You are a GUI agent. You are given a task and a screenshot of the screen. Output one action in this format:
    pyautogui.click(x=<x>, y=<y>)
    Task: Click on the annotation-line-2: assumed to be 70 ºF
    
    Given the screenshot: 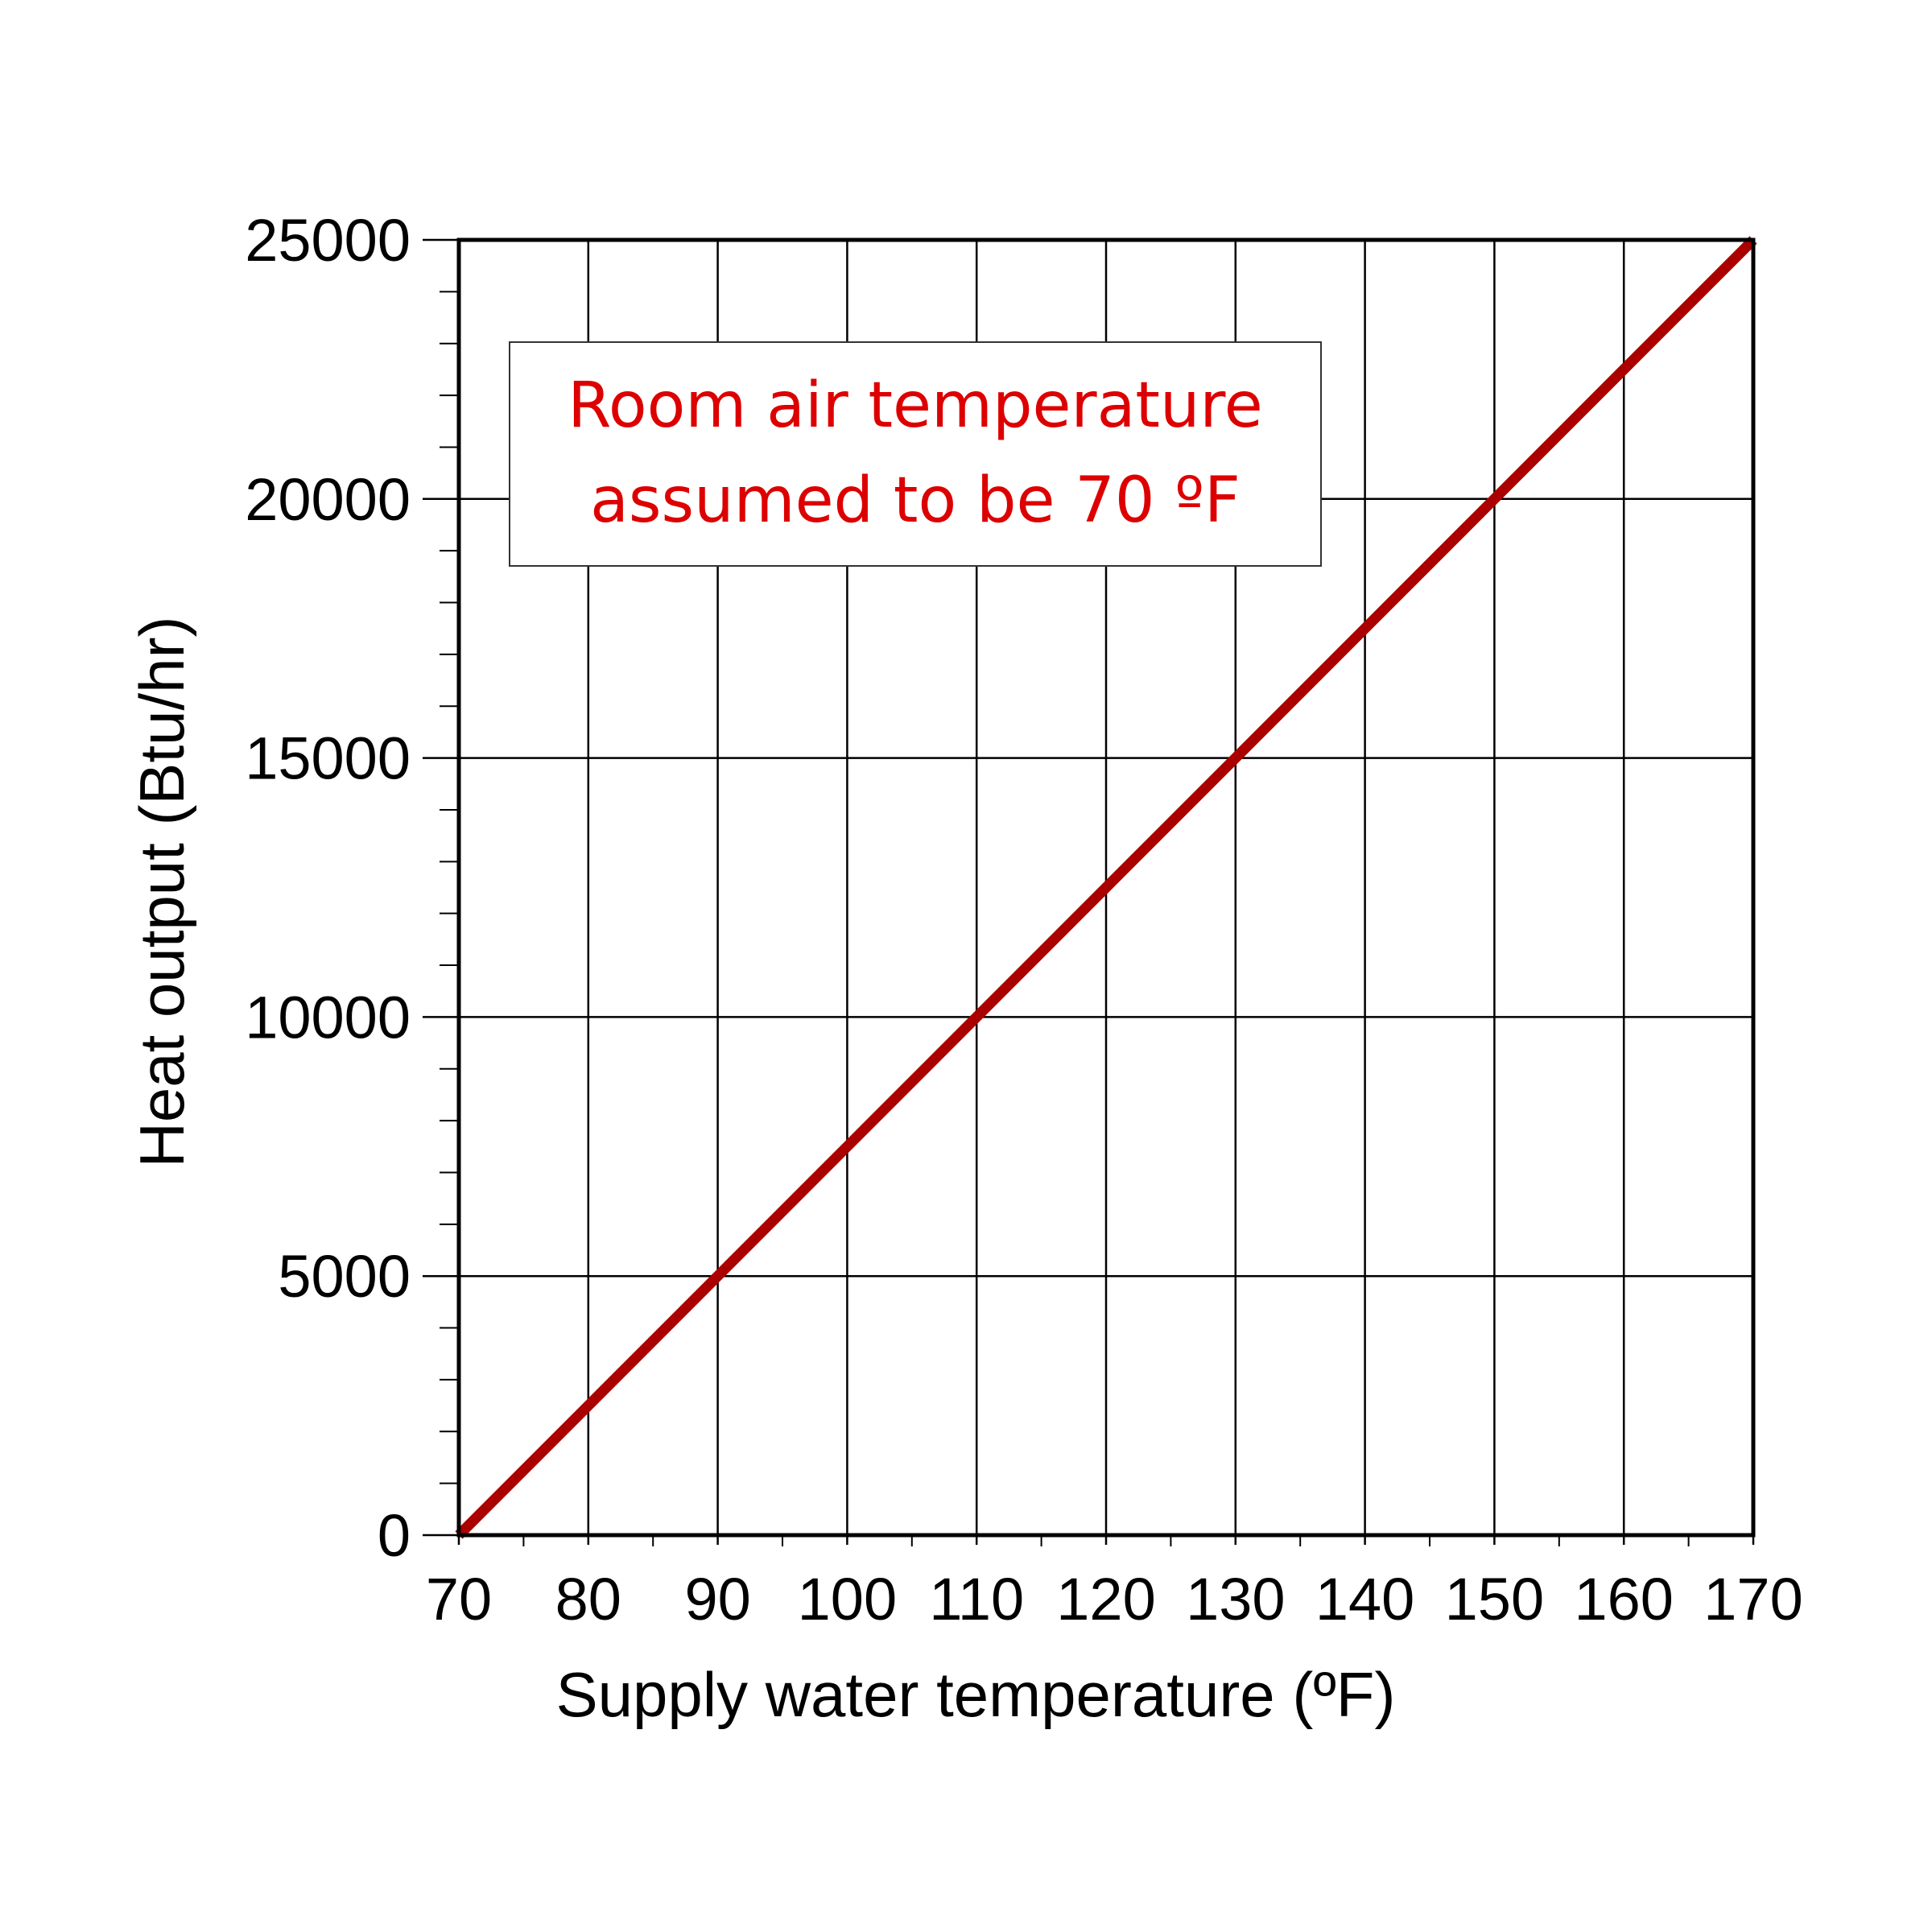 What is the action you would take?
    pyautogui.click(x=915, y=500)
    